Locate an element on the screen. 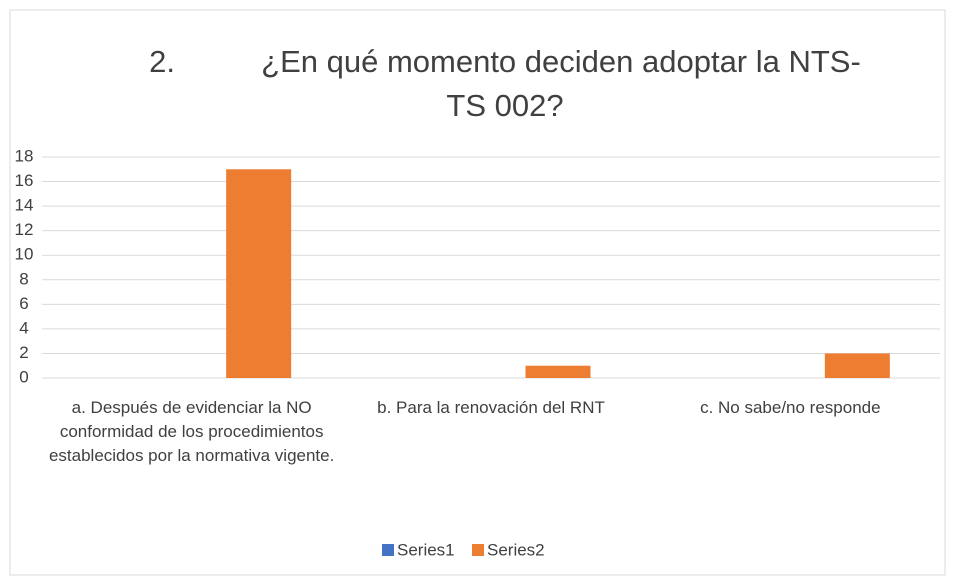 The height and width of the screenshot is (583, 956). y-tick-label: 18 is located at coordinates (24, 155).